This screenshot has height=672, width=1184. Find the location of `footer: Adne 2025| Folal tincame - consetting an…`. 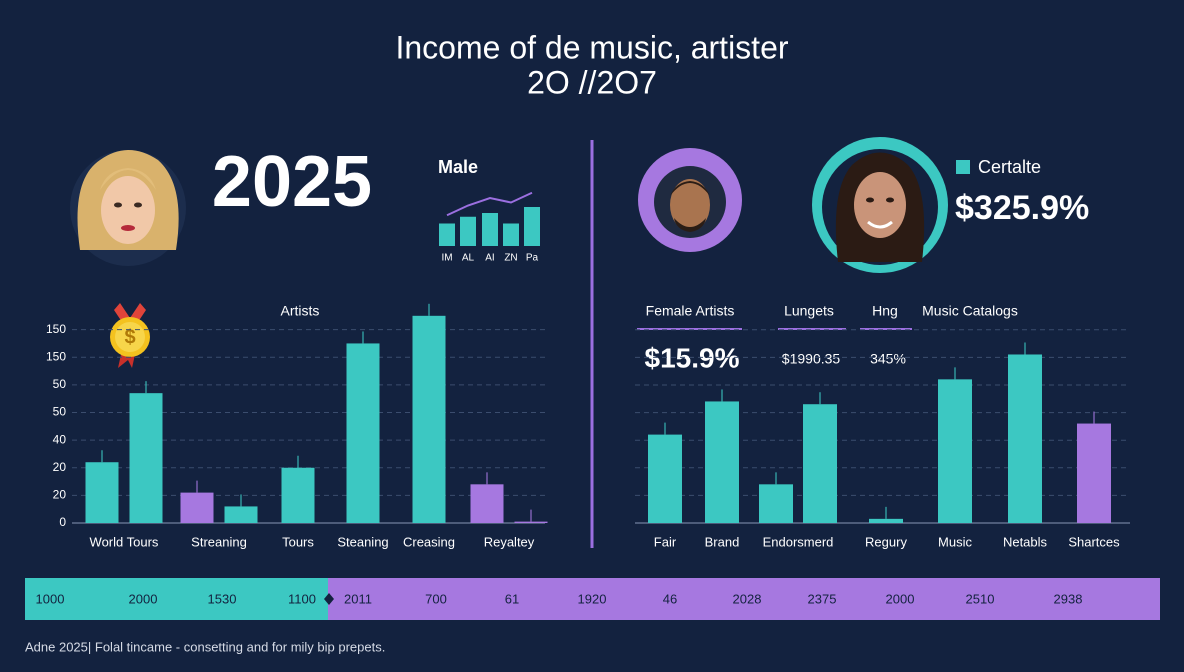

footer: Adne 2025| Folal tincame - consetting an… is located at coordinates (205, 646).